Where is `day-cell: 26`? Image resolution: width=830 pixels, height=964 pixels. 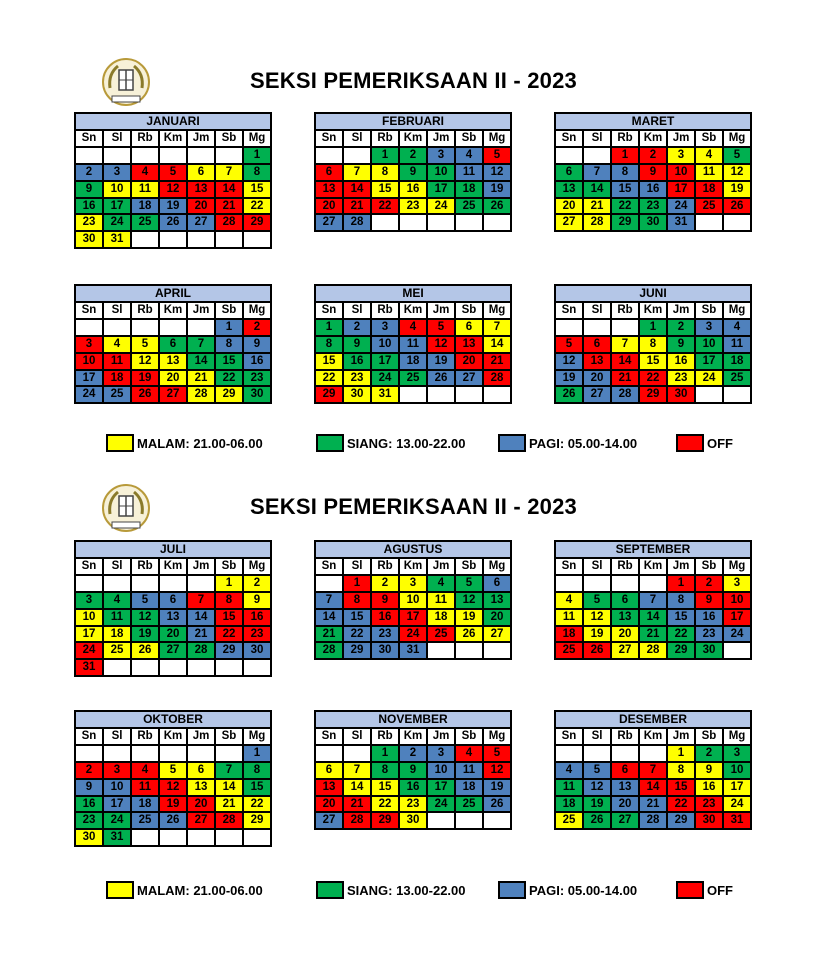 day-cell: 26 is located at coordinates (173, 223).